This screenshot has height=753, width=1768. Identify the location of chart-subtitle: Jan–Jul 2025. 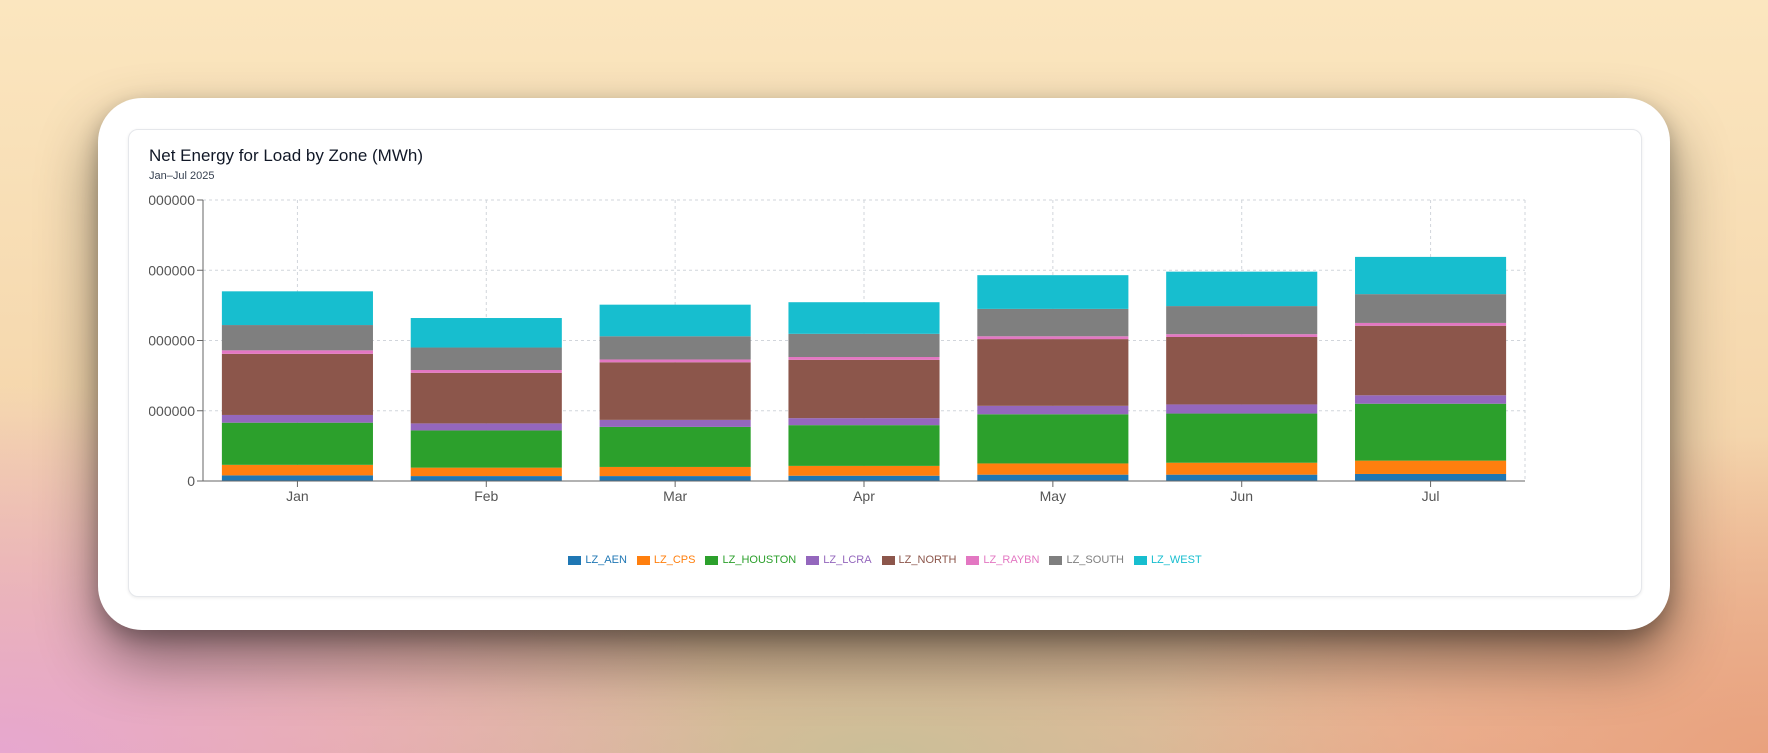
(182, 176).